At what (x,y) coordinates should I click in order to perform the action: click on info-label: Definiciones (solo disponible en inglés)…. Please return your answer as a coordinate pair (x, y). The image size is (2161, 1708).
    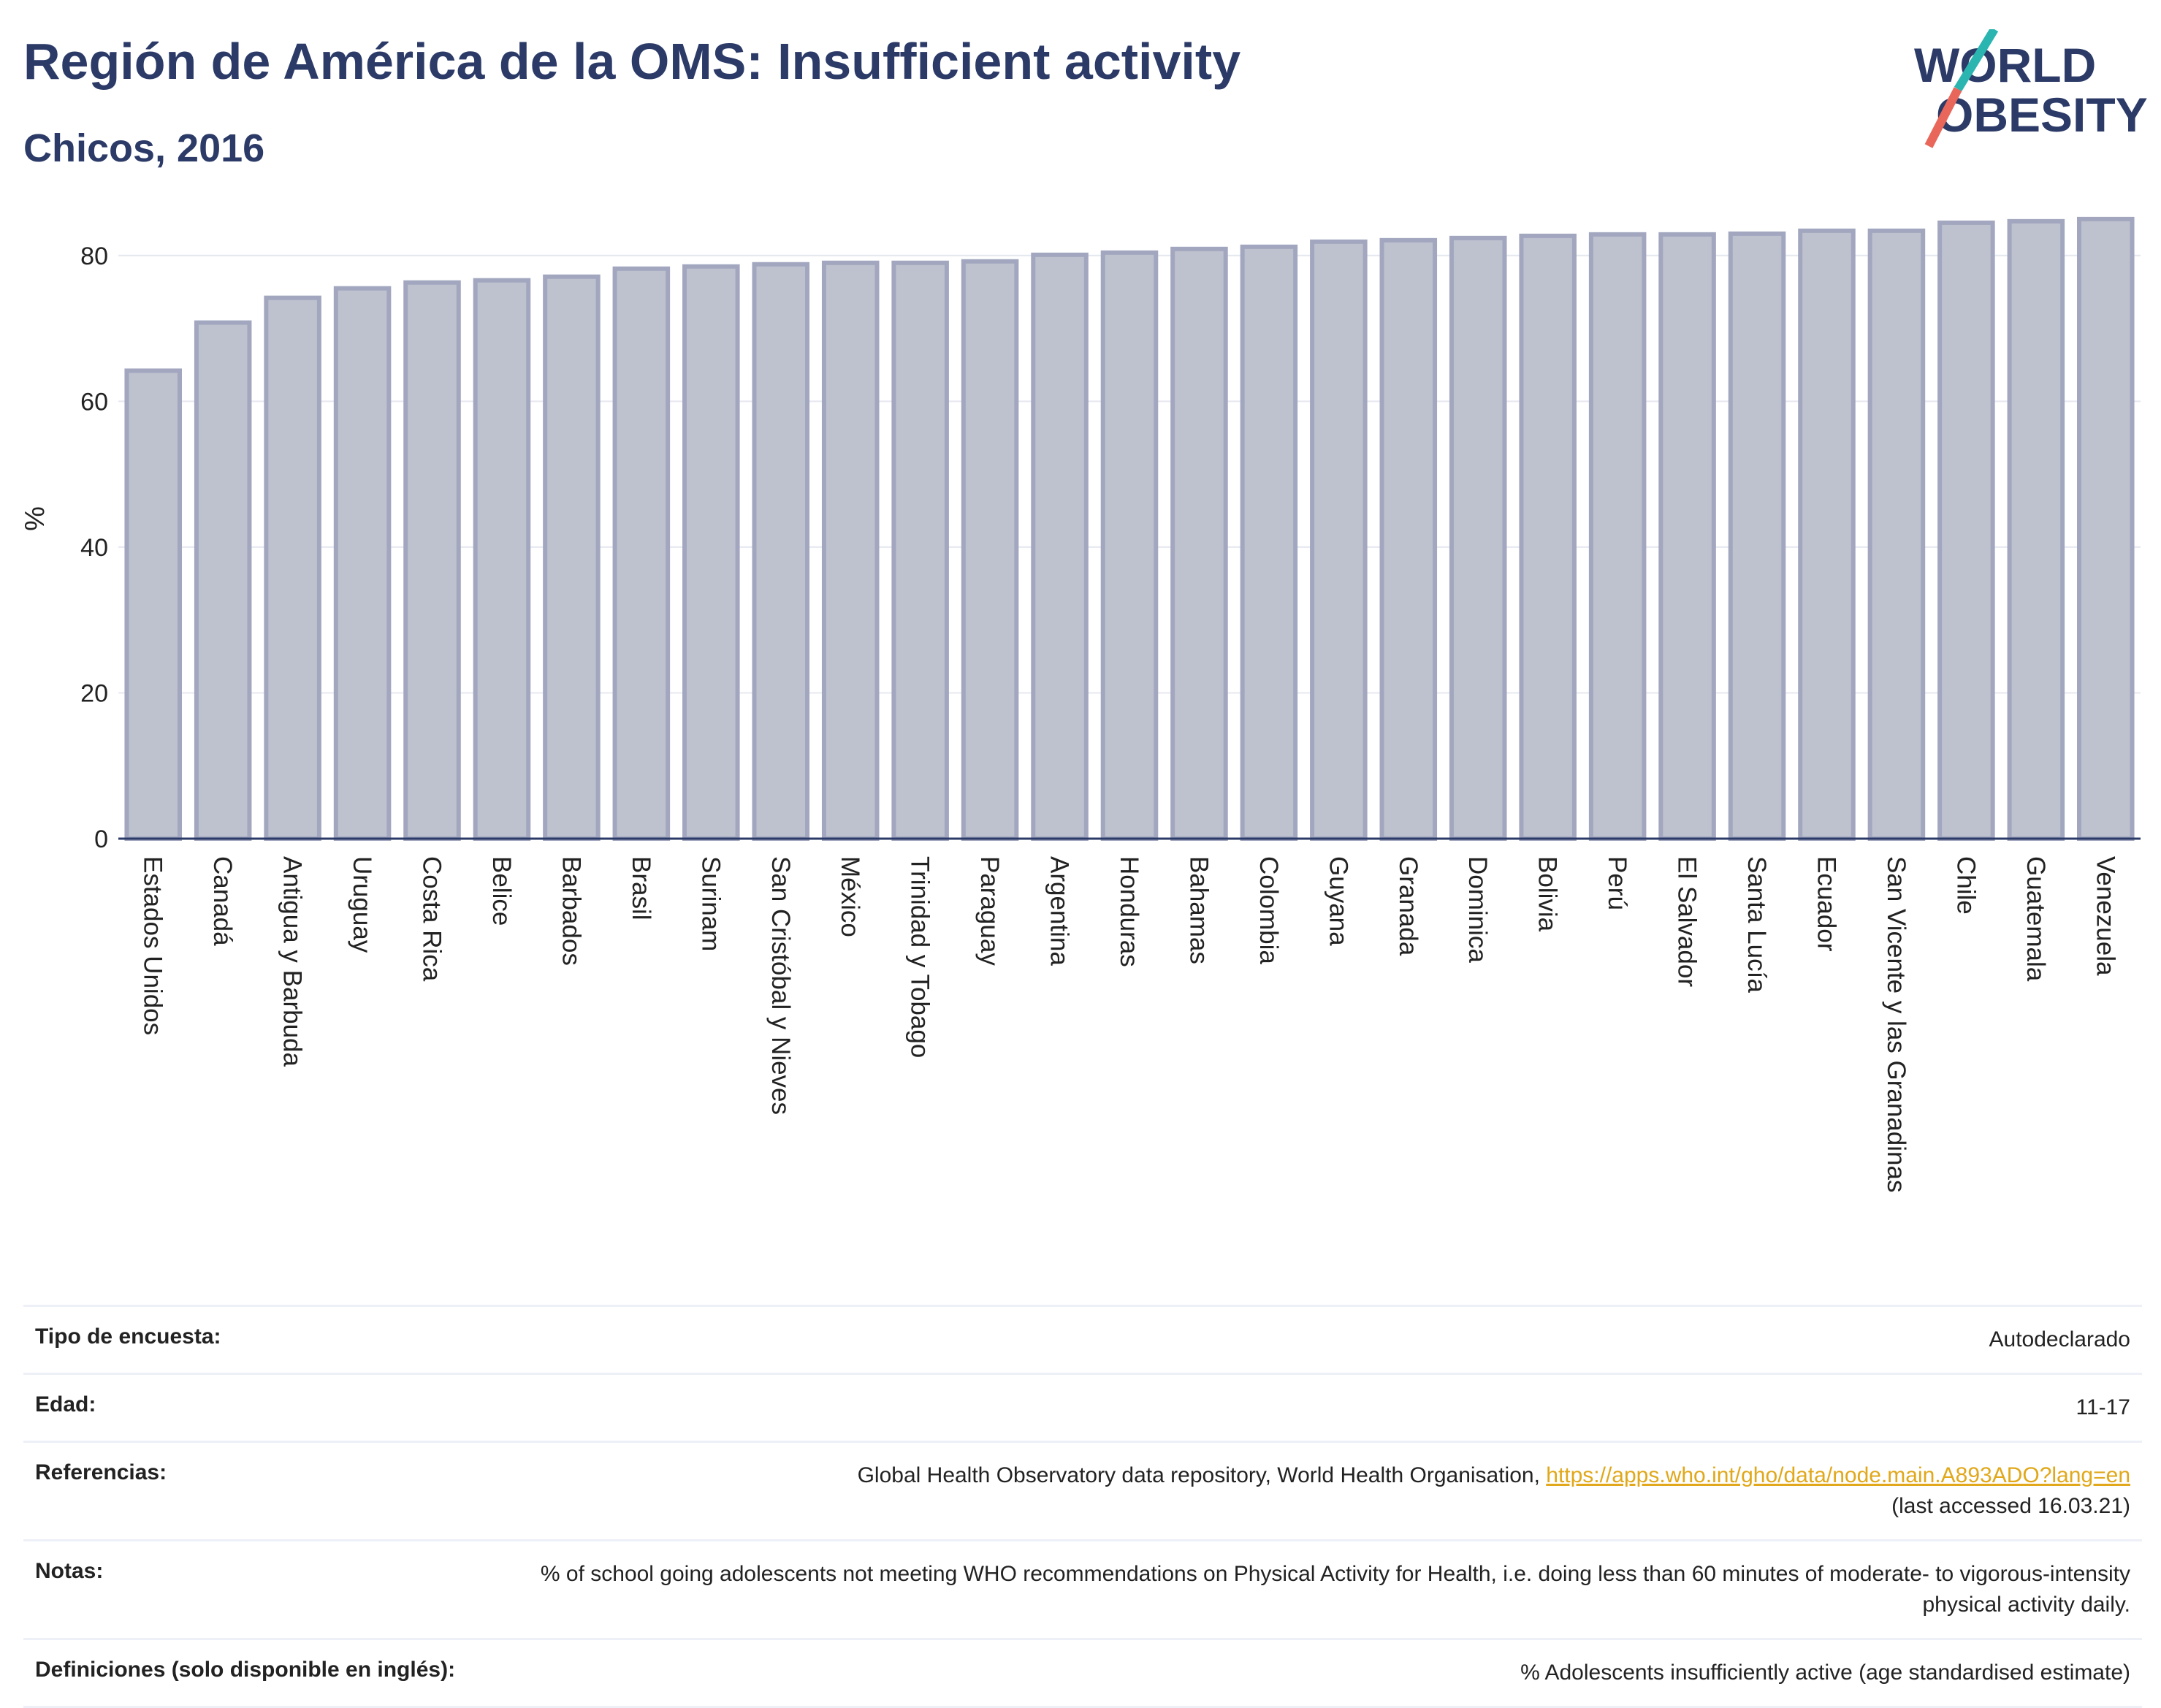
    Looking at the image, I should click on (245, 1670).